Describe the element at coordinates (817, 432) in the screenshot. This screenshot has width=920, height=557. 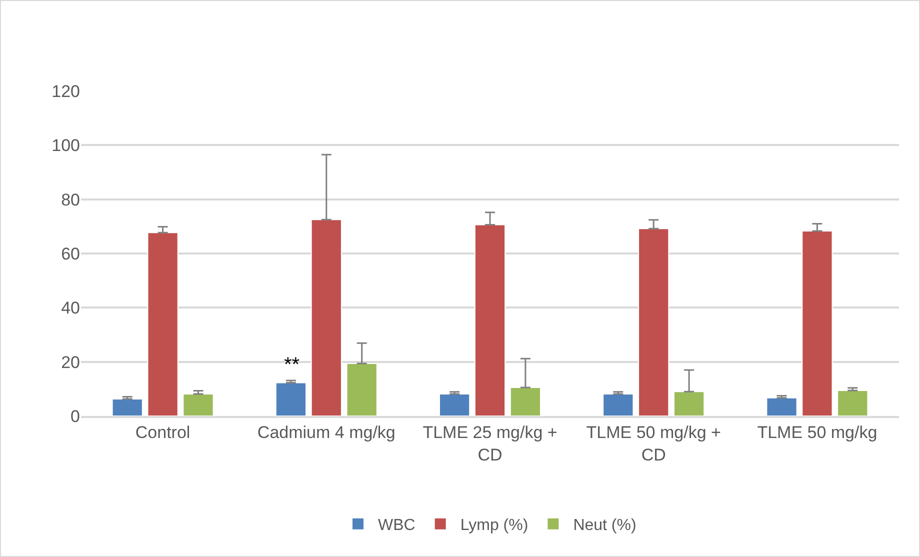
I see `x-tick-label: TLME 50 mg/kg` at that location.